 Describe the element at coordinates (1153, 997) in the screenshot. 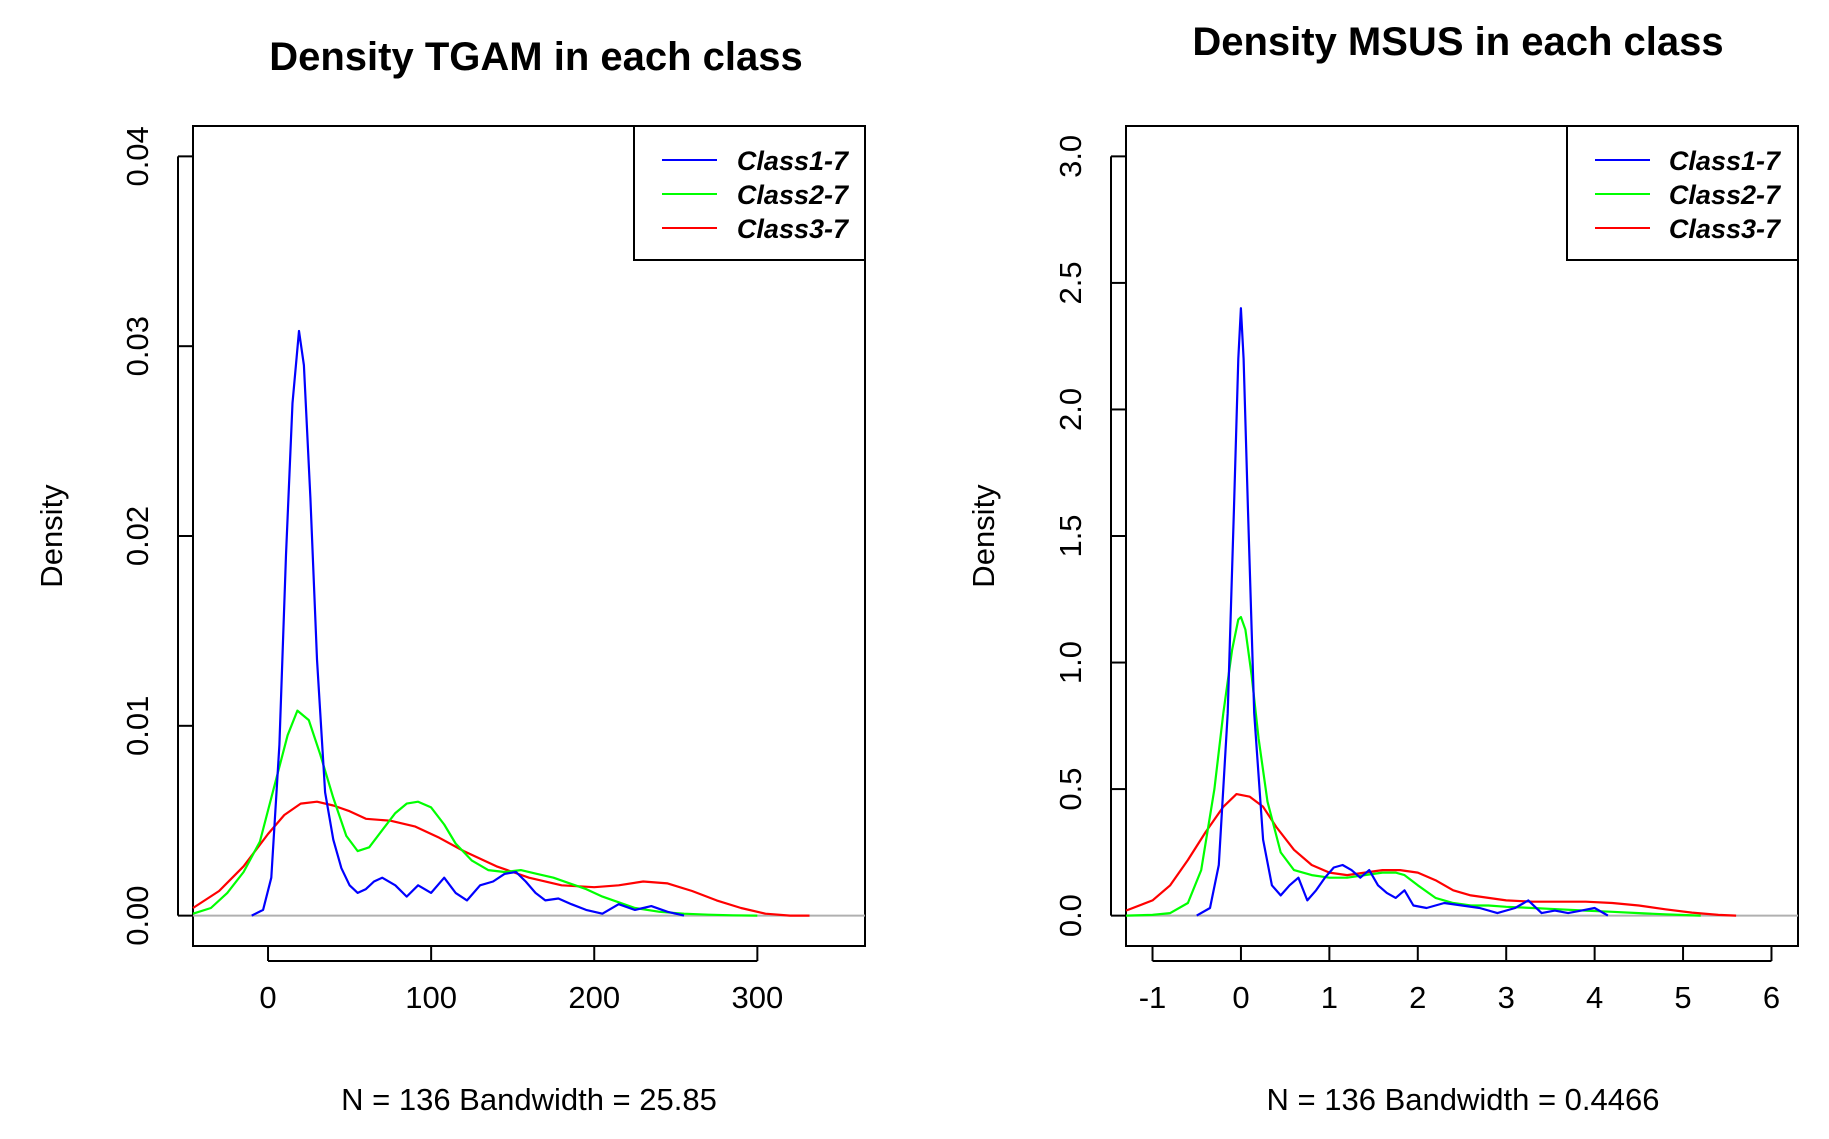

I see `x-tick-label: -1` at that location.